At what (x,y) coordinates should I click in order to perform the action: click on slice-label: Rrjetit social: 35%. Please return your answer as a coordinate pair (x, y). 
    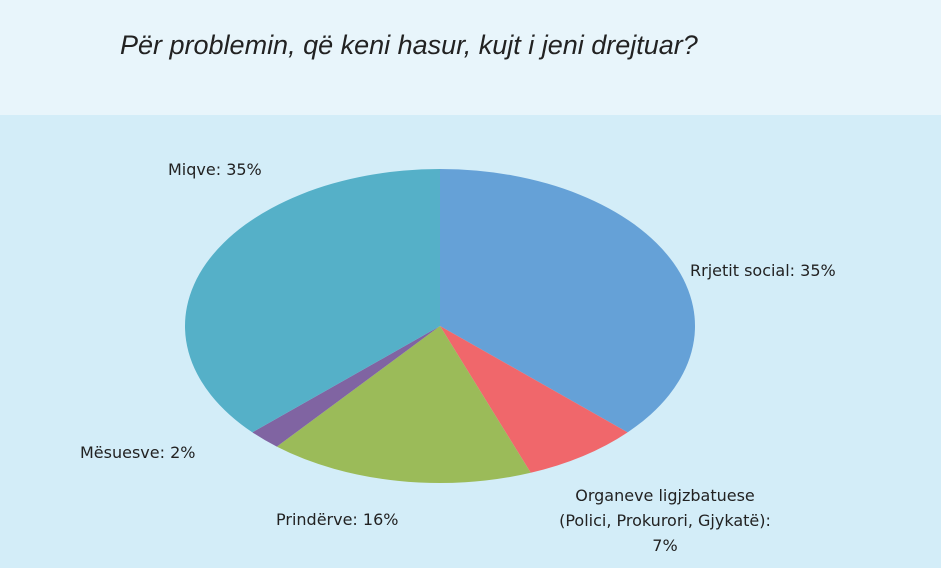
    Looking at the image, I should click on (763, 270).